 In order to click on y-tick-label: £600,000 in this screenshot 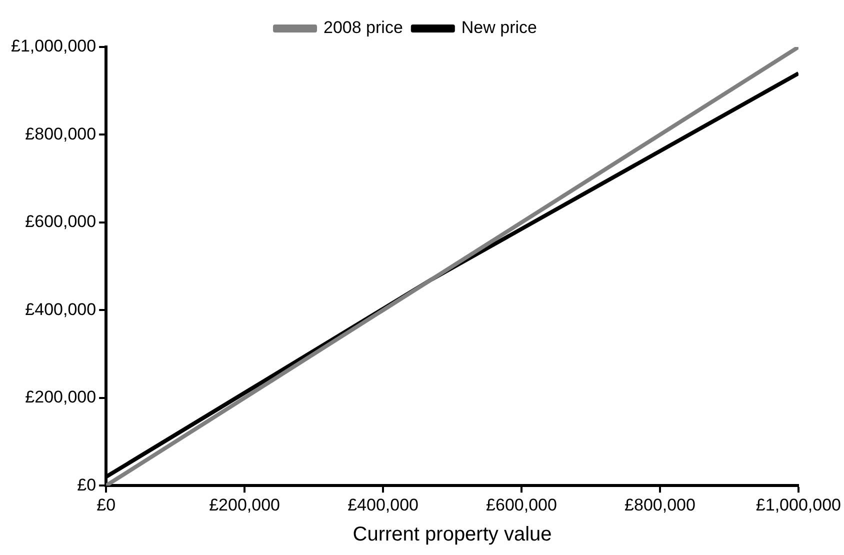, I will do `click(60, 222)`.